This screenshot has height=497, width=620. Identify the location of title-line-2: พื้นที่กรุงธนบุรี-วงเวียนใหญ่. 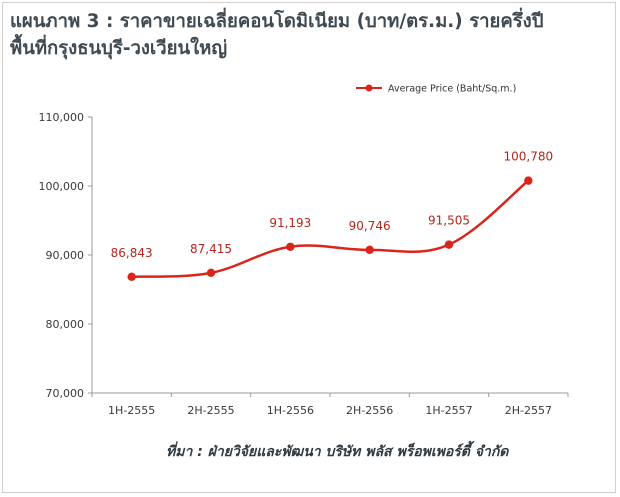
(119, 48).